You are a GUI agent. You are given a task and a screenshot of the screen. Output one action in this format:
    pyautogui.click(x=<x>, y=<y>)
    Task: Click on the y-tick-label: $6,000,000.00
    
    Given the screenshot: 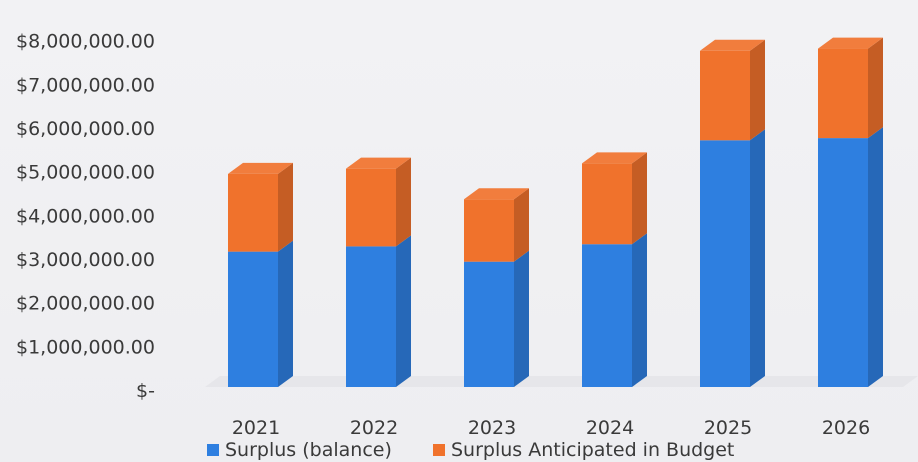 What is the action you would take?
    pyautogui.click(x=85, y=129)
    